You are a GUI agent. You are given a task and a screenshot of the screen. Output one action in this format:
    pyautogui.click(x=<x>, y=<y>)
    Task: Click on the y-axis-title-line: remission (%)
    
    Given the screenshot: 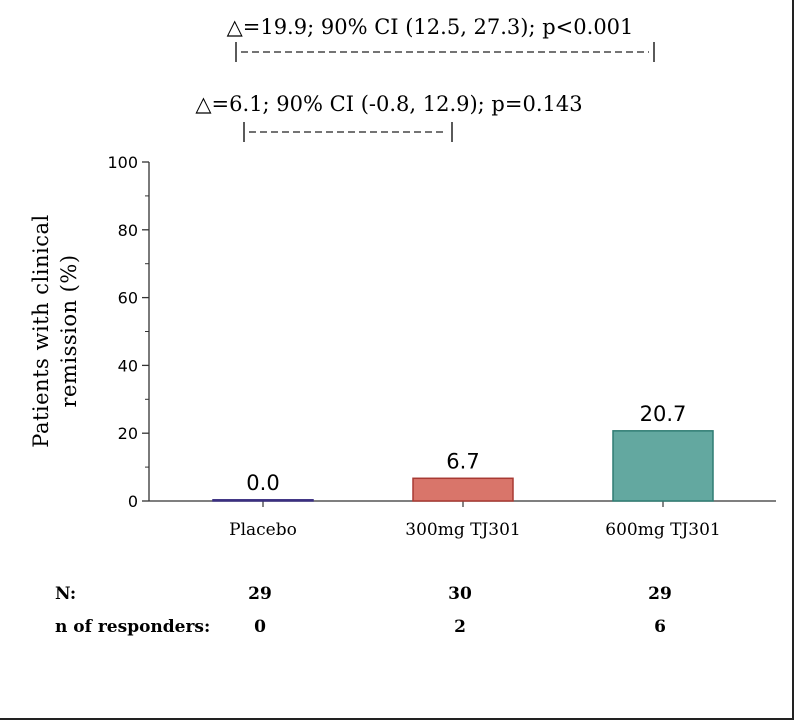 What is the action you would take?
    pyautogui.click(x=69, y=330)
    